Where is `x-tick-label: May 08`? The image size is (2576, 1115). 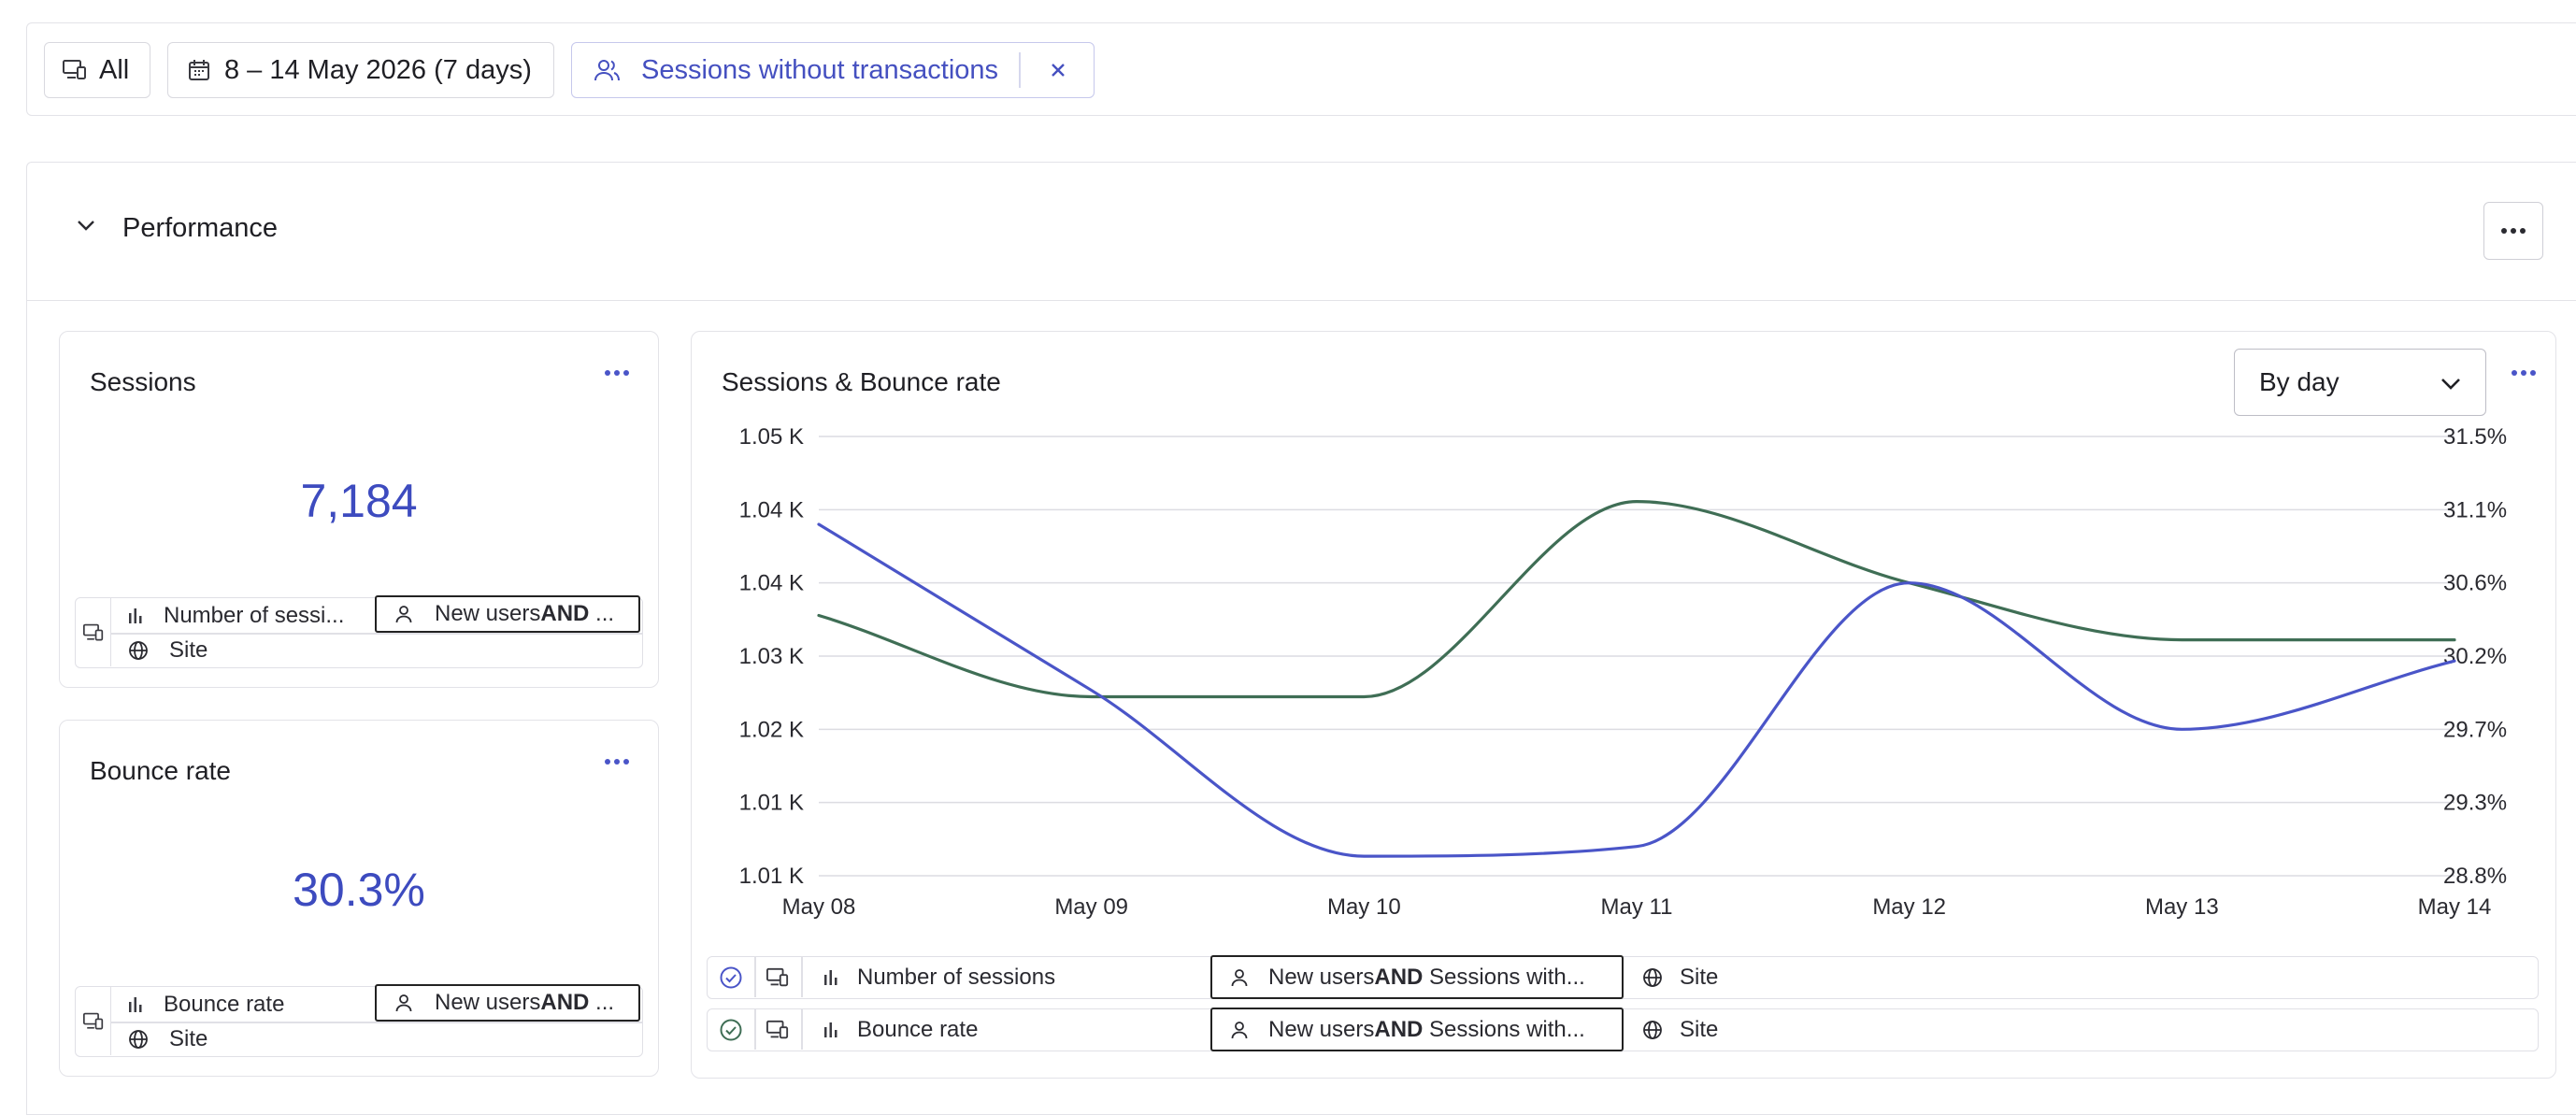 x-tick-label: May 08 is located at coordinates (819, 907).